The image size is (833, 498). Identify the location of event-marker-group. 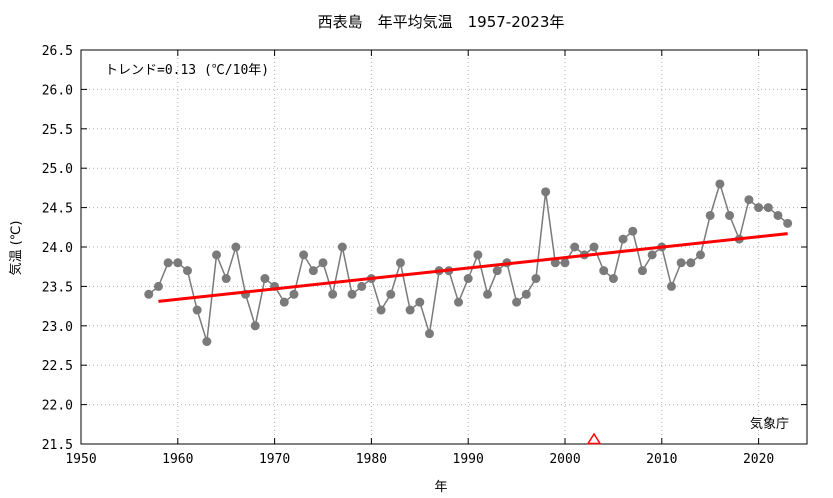
(594, 438).